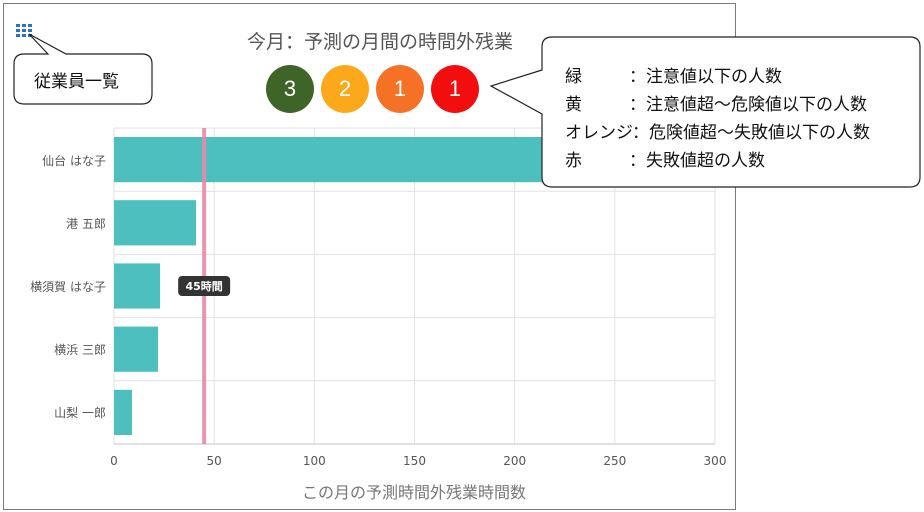 The width and height of the screenshot is (924, 512). I want to click on badge-orange: 1, so click(400, 89).